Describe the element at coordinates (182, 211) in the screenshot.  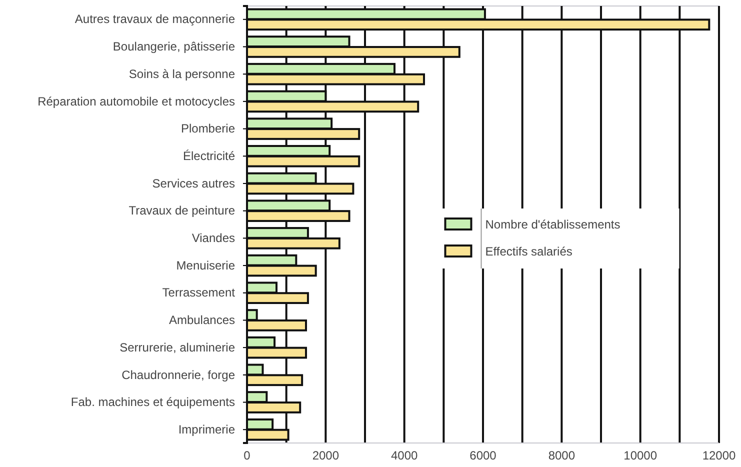
I see `y-tick-label: Travaux de peinture` at that location.